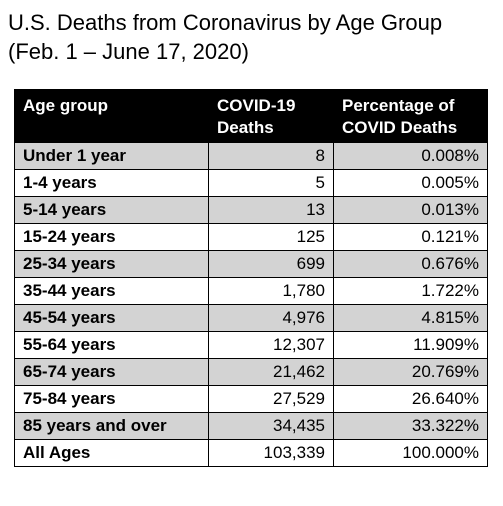 The height and width of the screenshot is (506, 503). I want to click on header-age-label: Age group, so click(65, 105).